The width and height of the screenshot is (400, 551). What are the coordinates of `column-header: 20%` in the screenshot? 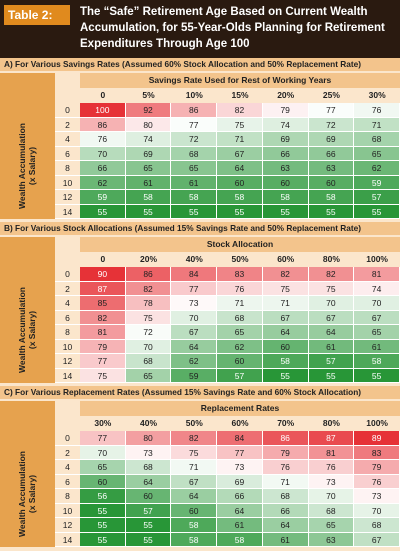 It's located at (285, 95).